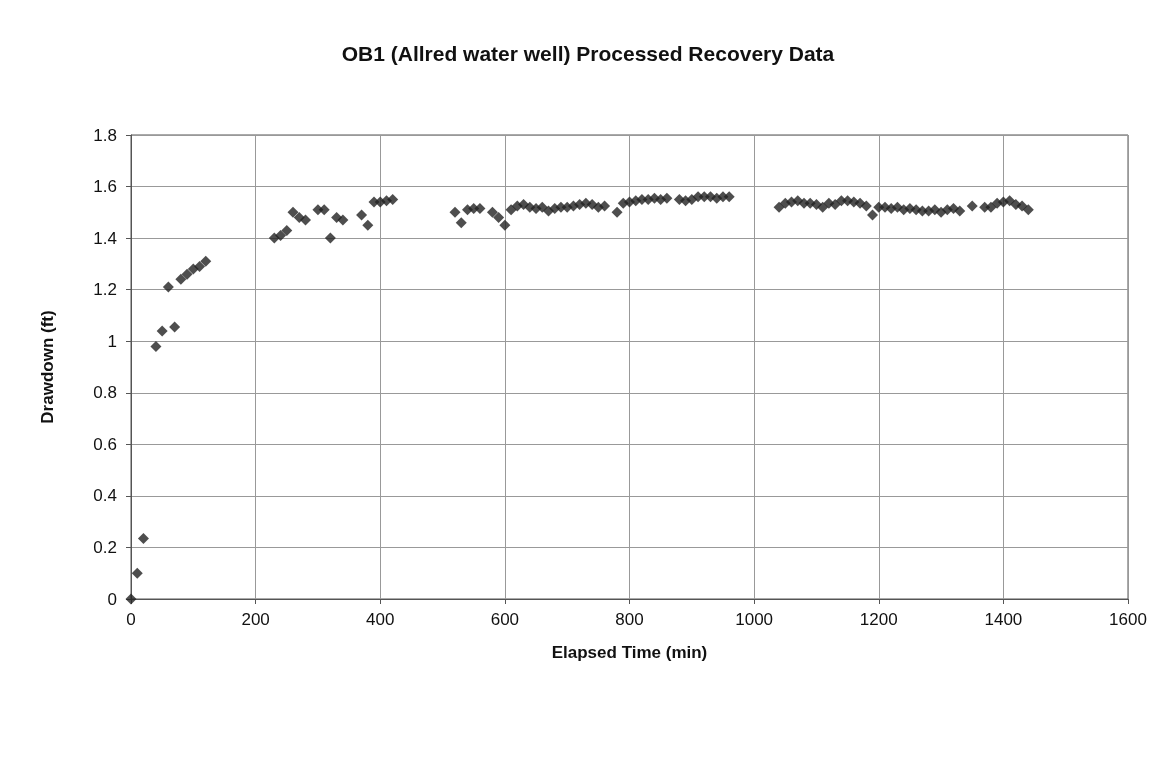  What do you see at coordinates (105, 393) in the screenshot?
I see `y-tick-label: 0.8` at bounding box center [105, 393].